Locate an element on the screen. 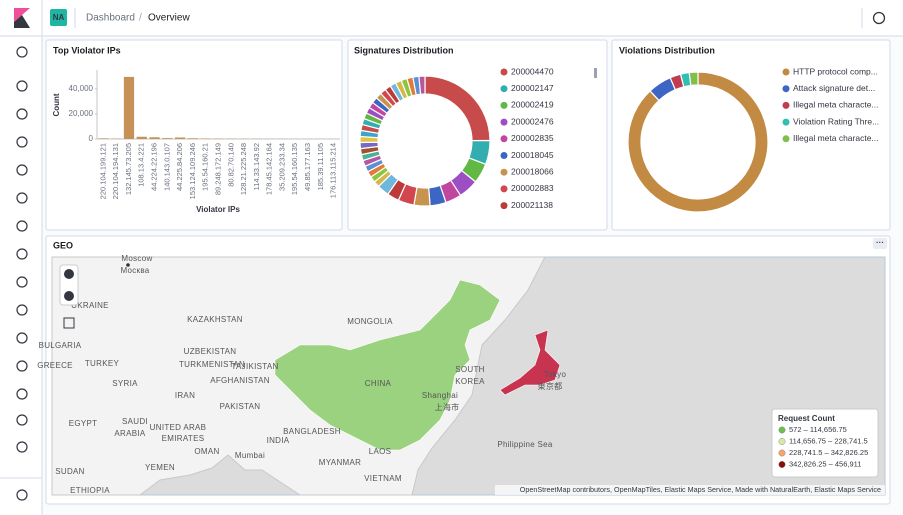 The image size is (903, 515). panel is located at coordinates (194, 135).